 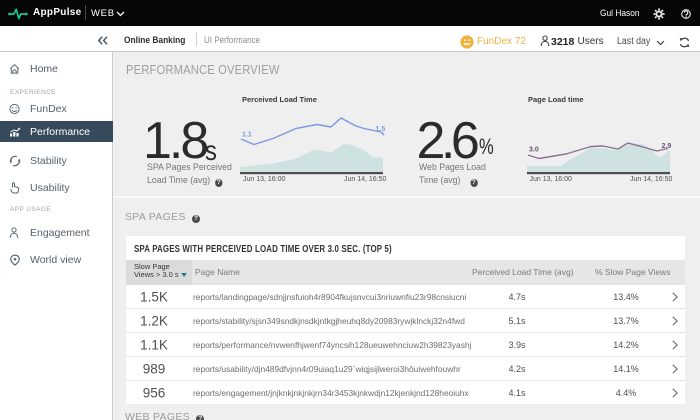 What do you see at coordinates (381, 129) in the screenshot?
I see `svg-text: 1.5` at bounding box center [381, 129].